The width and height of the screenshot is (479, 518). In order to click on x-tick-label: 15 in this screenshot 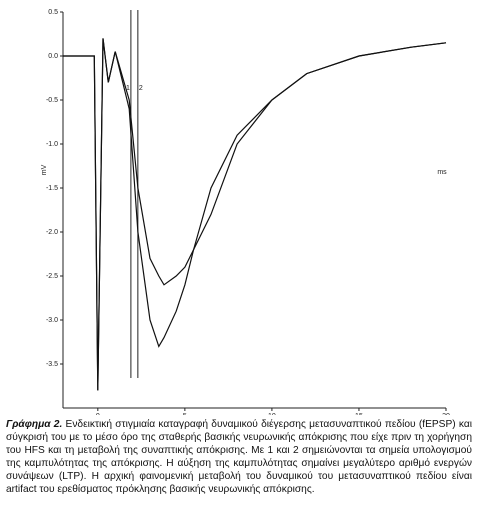, I will do `click(359, 414)`.